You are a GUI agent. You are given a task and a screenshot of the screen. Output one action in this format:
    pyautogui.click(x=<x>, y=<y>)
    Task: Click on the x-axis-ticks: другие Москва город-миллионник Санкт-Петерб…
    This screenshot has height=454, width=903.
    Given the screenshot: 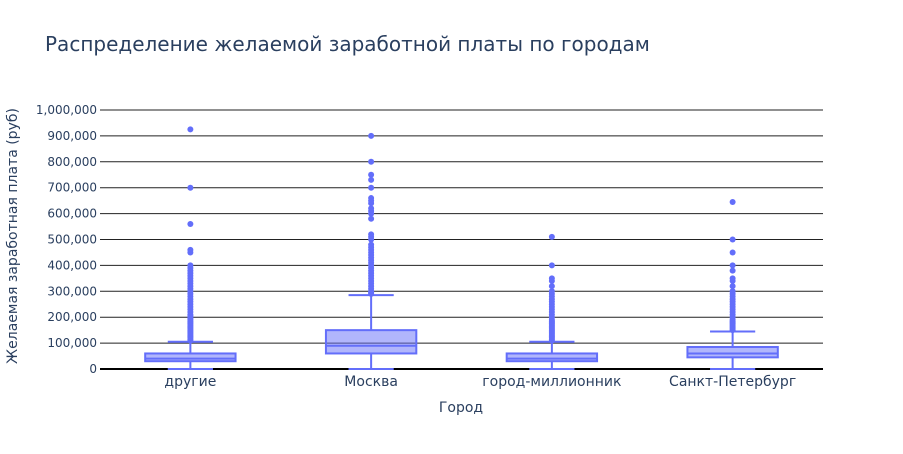 What is the action you would take?
    pyautogui.click(x=480, y=382)
    